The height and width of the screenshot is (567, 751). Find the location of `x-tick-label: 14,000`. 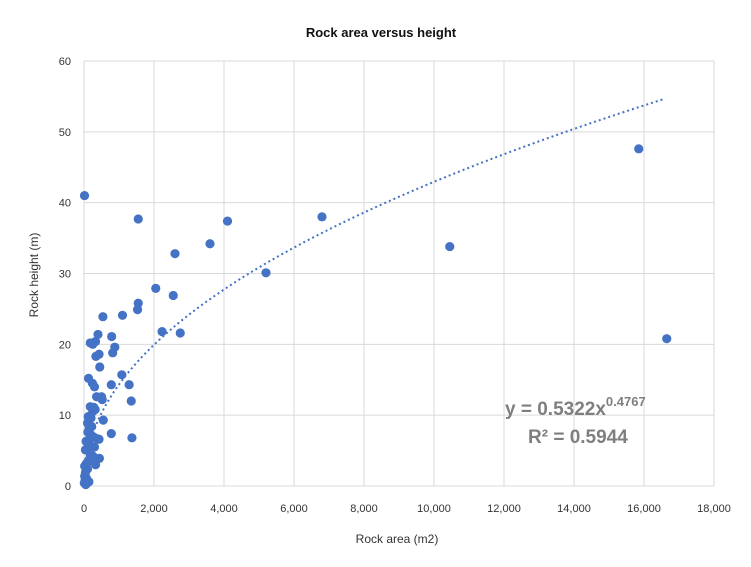

x-tick-label: 14,000 is located at coordinates (574, 509).